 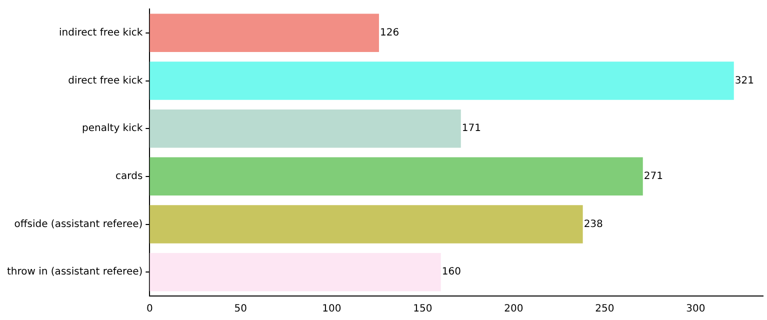 I want to click on data-label: 238, so click(x=593, y=224).